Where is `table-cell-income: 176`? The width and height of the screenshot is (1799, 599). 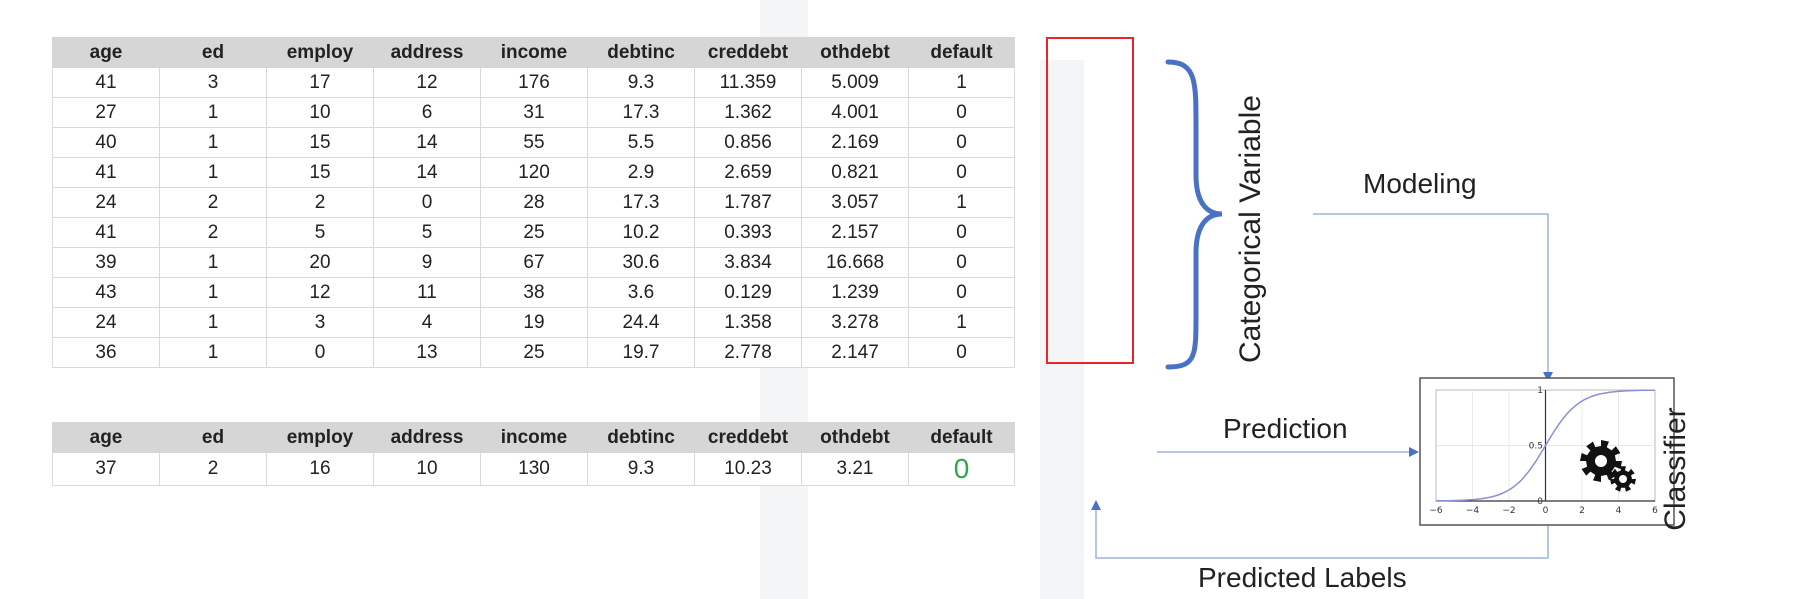
table-cell-income: 176 is located at coordinates (534, 82).